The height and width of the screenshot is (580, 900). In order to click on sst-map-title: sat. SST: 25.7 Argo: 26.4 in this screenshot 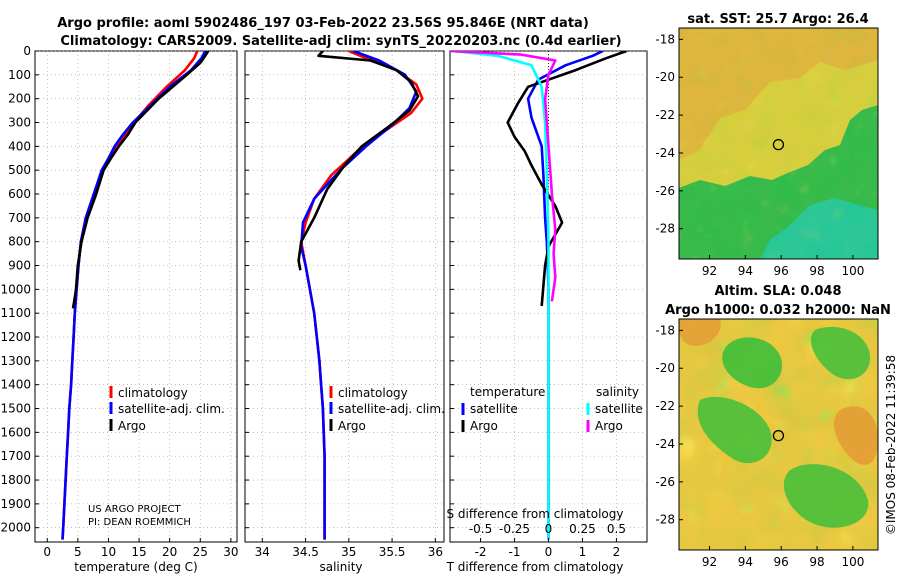, I will do `click(777, 19)`.